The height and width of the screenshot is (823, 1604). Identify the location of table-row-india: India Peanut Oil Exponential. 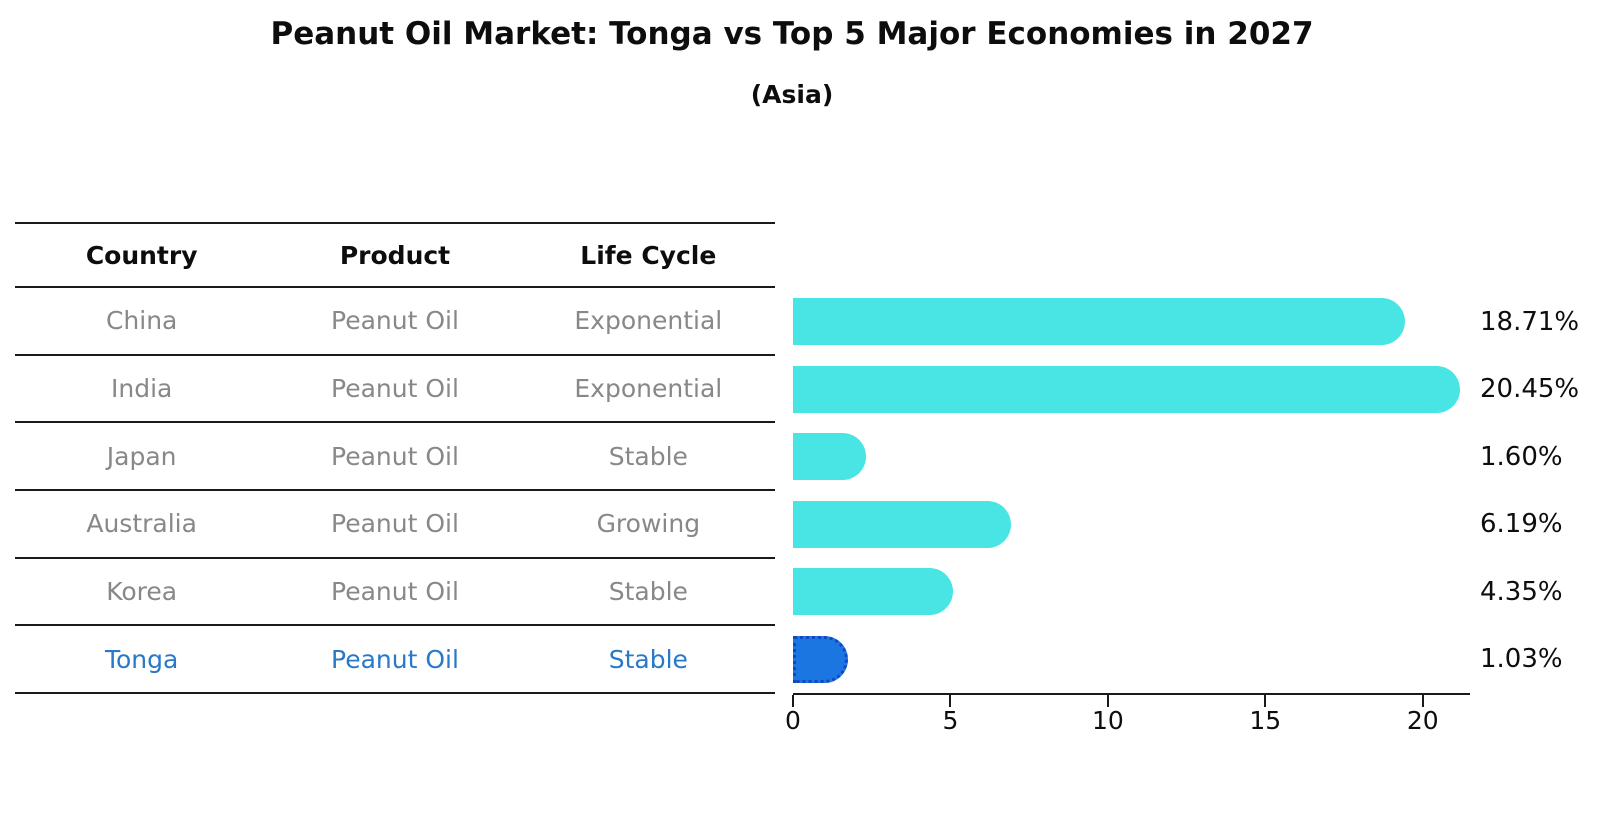
(395, 390).